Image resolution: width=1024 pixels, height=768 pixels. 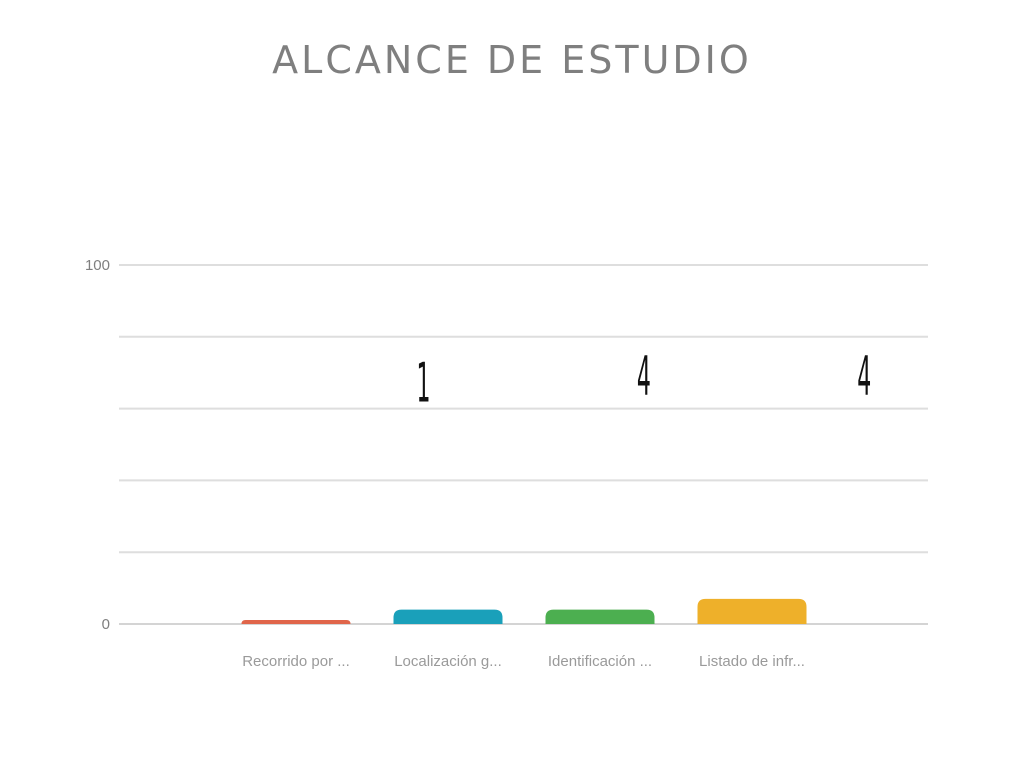 What do you see at coordinates (512, 60) in the screenshot?
I see `chart-title: ALCANCE DE ESTUDIO` at bounding box center [512, 60].